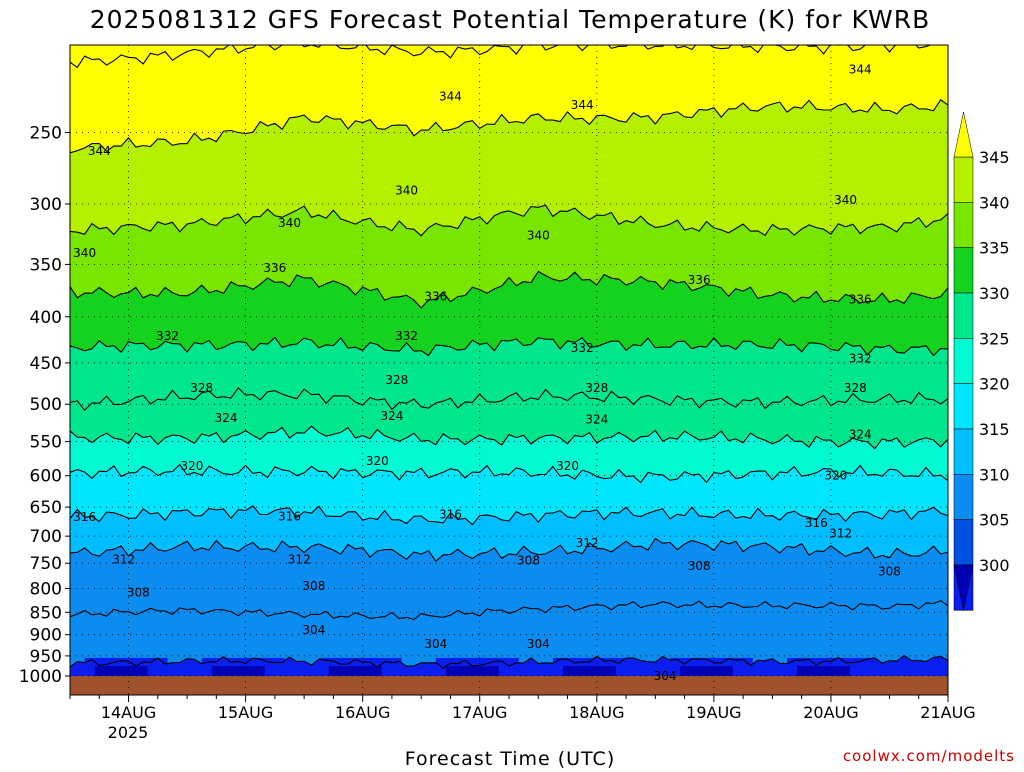 This screenshot has height=772, width=1024. I want to click on y-tick-label: 500, so click(46, 405).